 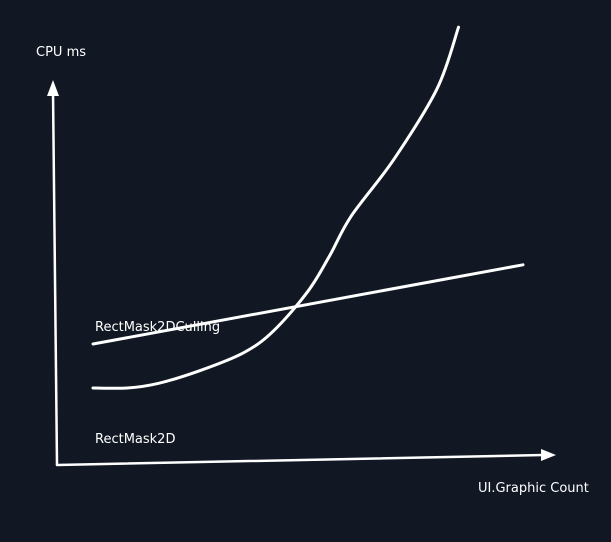 What do you see at coordinates (157, 327) in the screenshot?
I see `series-label-rectmask2dculling: RectMask2DCulling` at bounding box center [157, 327].